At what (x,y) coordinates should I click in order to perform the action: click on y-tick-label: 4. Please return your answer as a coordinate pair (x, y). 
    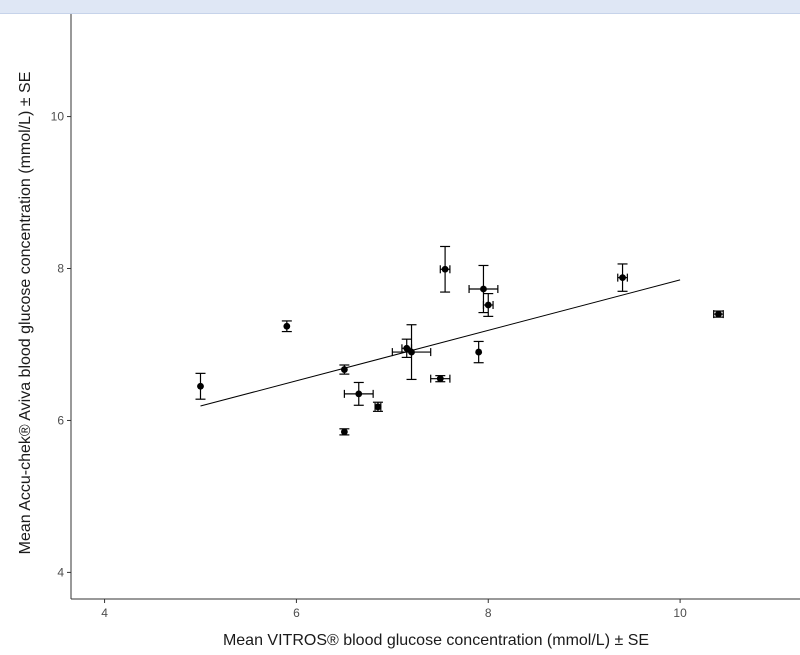
    Looking at the image, I should click on (60, 572).